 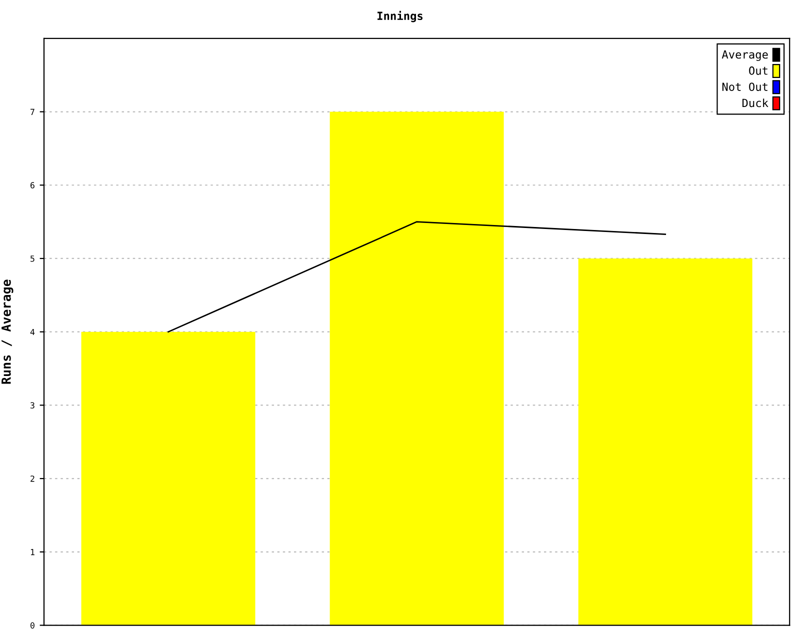 I want to click on y-tick-label: 1, so click(x=32, y=552).